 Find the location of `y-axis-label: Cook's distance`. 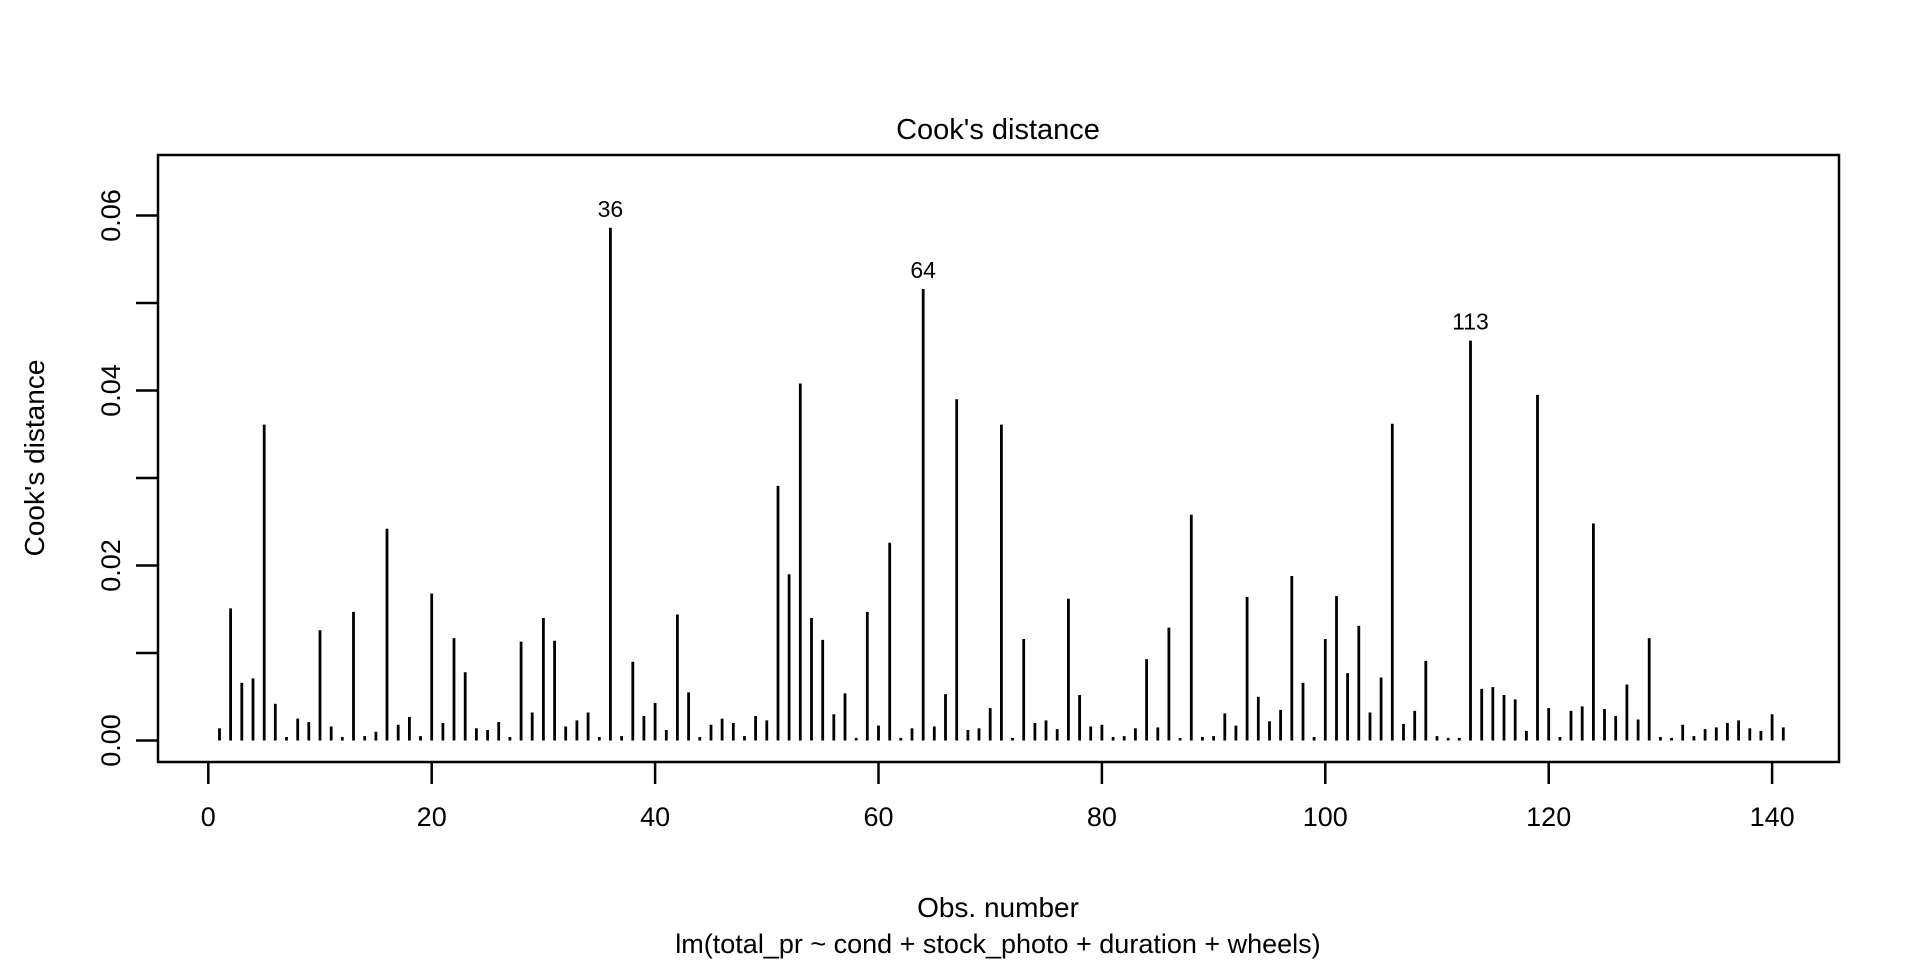

y-axis-label: Cook's distance is located at coordinates (34, 458).